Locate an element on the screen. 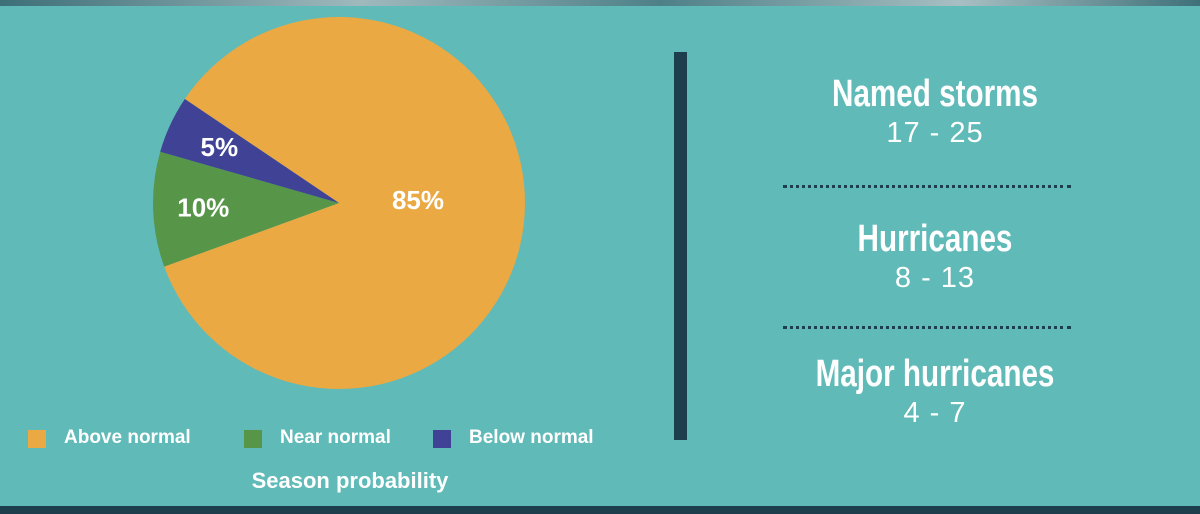 Image resolution: width=1200 pixels, height=514 pixels. pie-label-above-normal: 85% is located at coordinates (418, 200).